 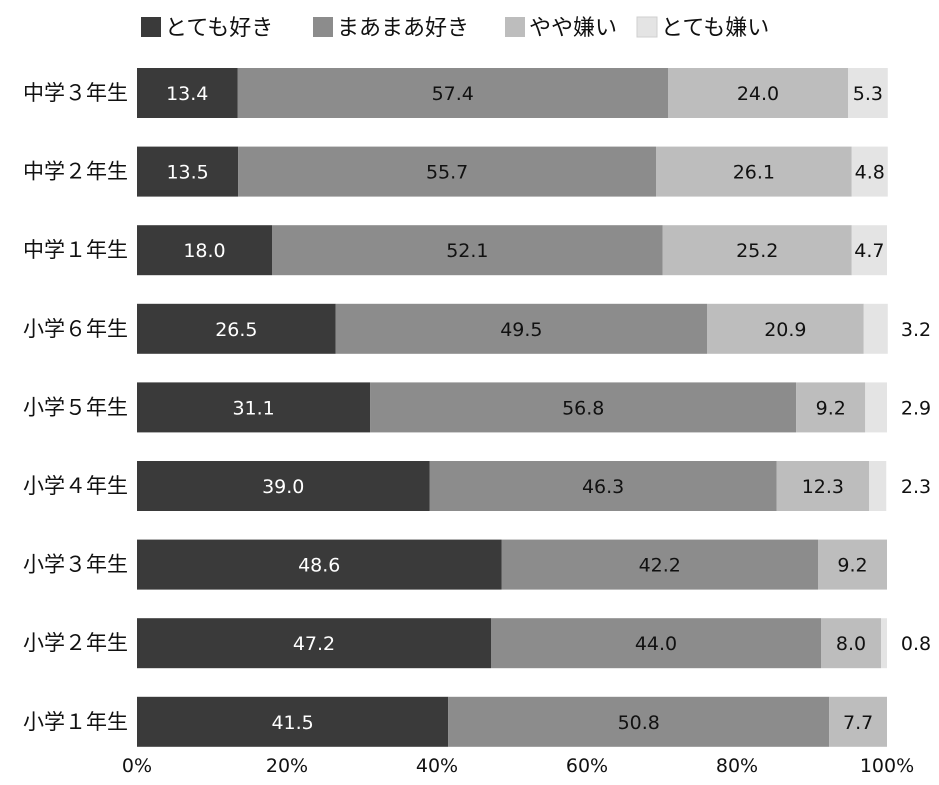 I want to click on x-tick-label: 0%, so click(x=137, y=766).